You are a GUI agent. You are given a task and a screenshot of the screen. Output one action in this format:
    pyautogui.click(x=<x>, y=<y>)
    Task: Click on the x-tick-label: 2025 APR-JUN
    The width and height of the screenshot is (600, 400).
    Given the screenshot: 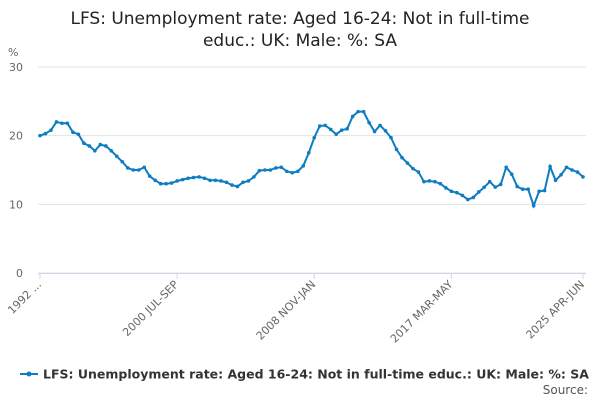 What is the action you would take?
    pyautogui.click(x=556, y=310)
    